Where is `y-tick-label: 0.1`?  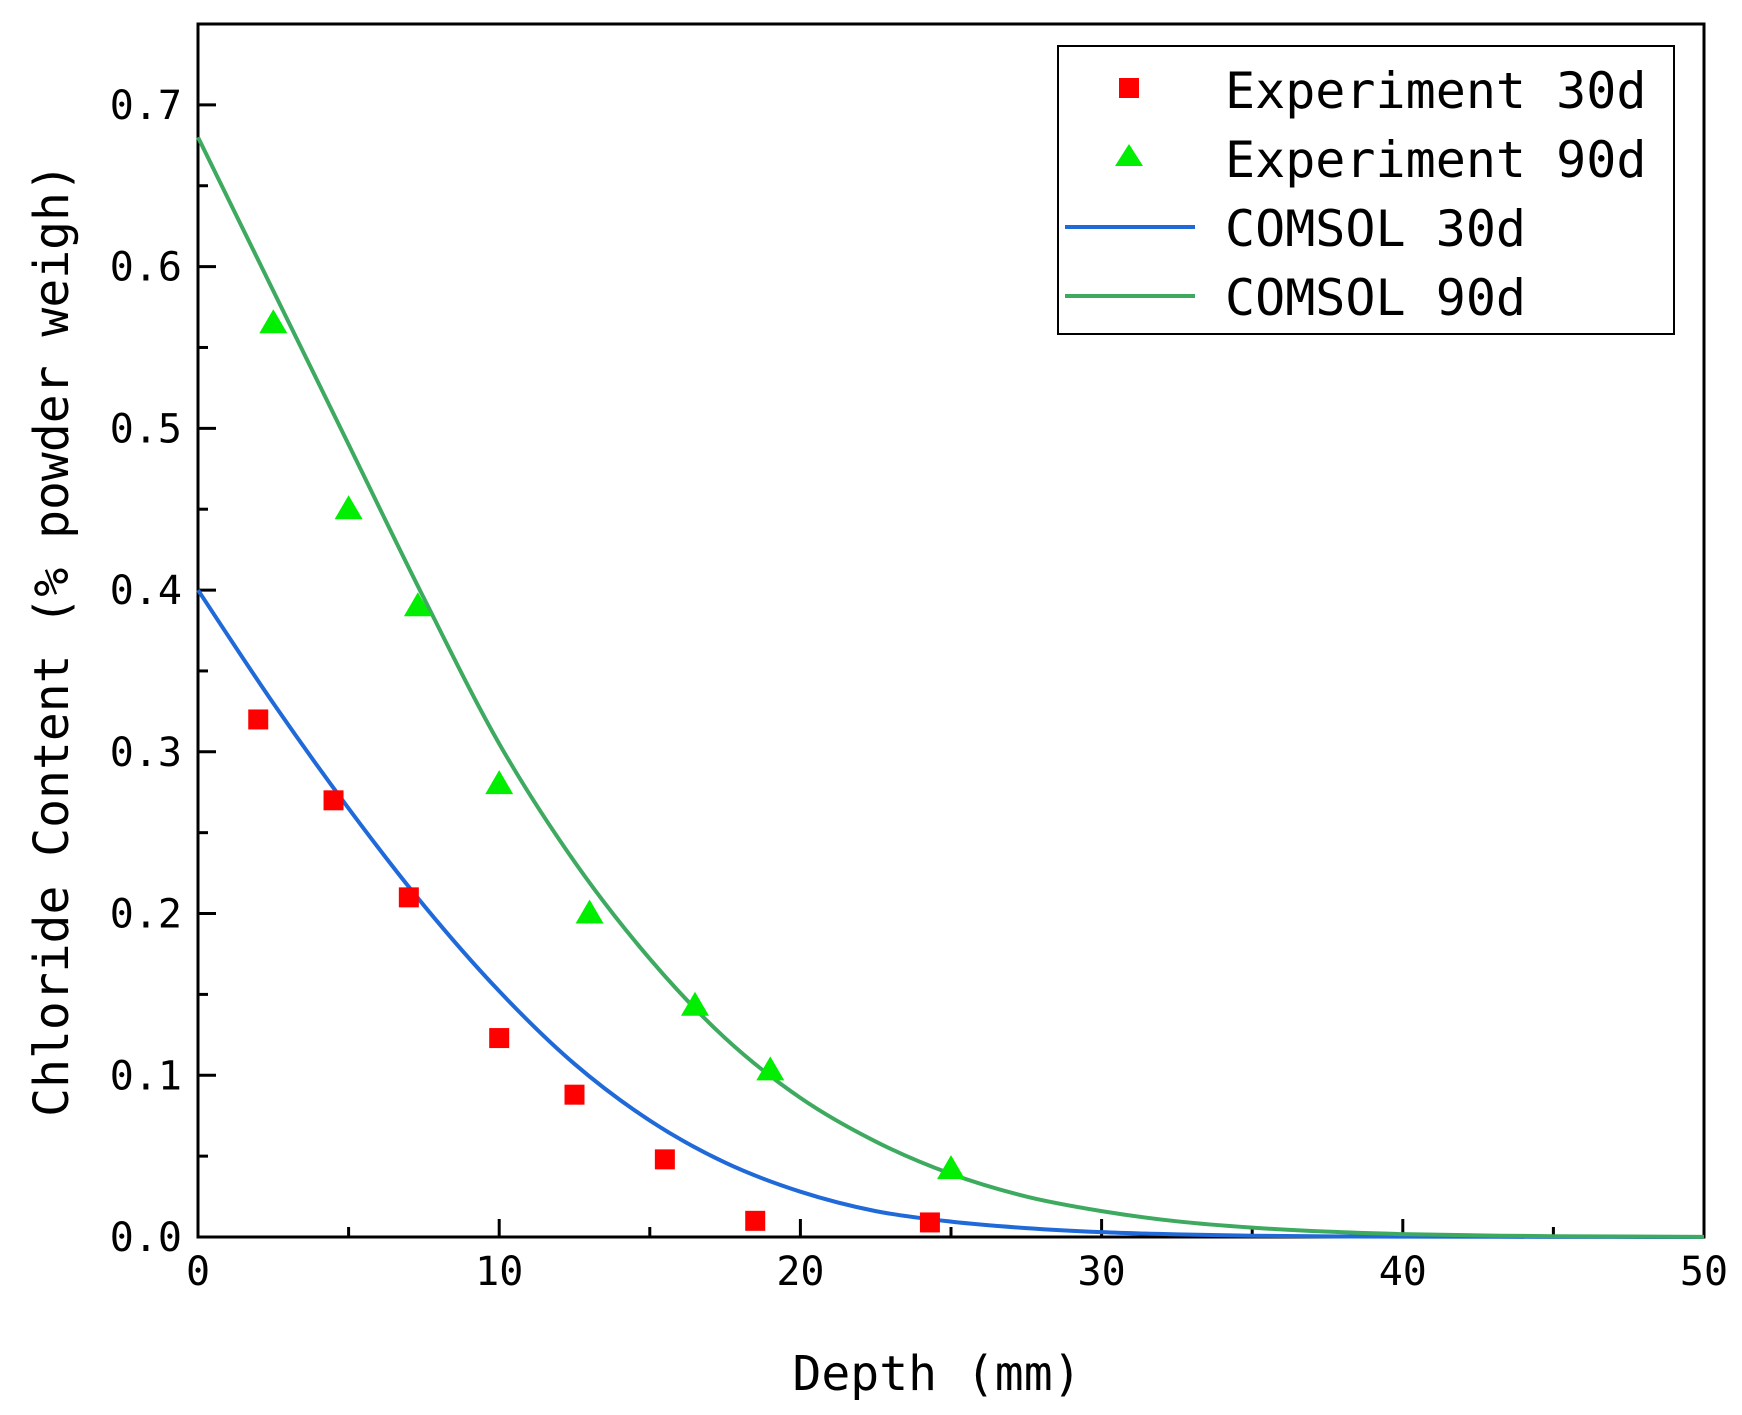
y-tick-label: 0.1 is located at coordinates (146, 1076).